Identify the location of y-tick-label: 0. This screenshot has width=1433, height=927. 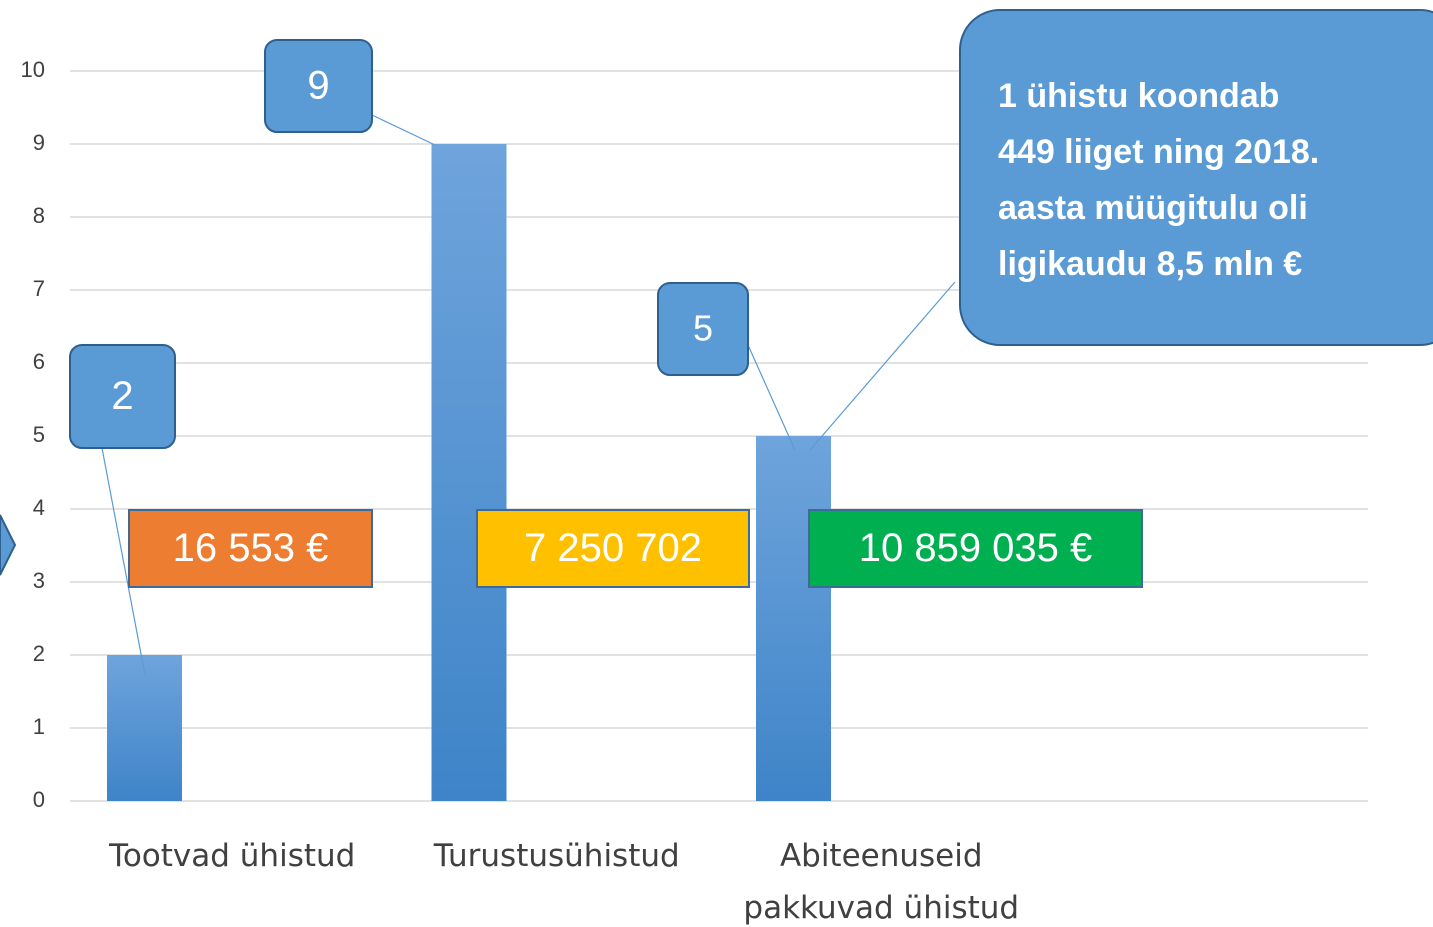
(39, 799).